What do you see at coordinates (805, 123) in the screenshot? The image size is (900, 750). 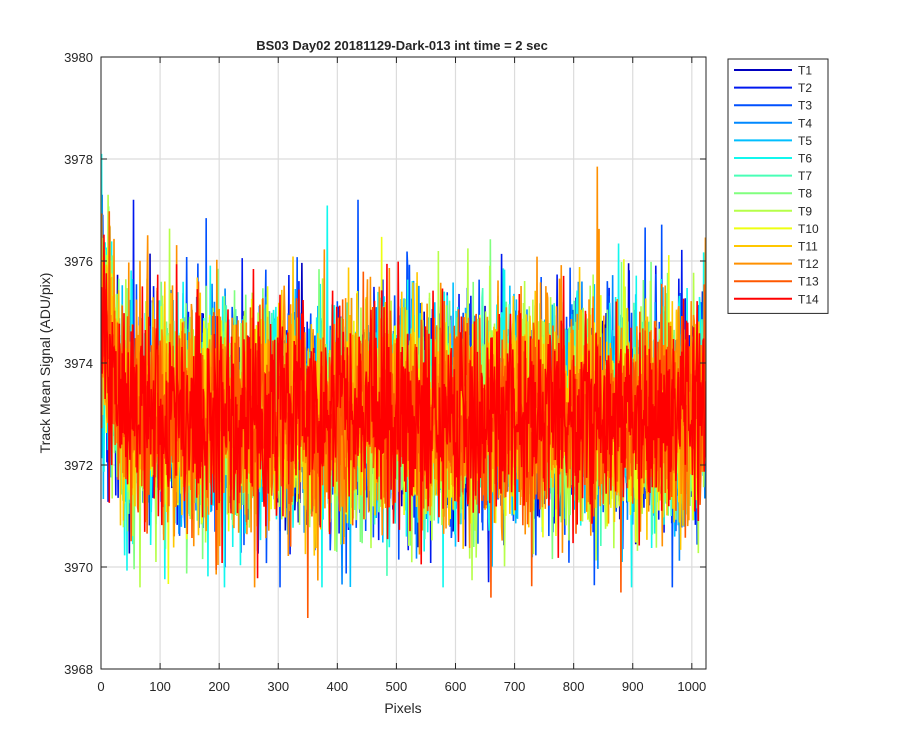 I see `legend-label-t4: T4` at bounding box center [805, 123].